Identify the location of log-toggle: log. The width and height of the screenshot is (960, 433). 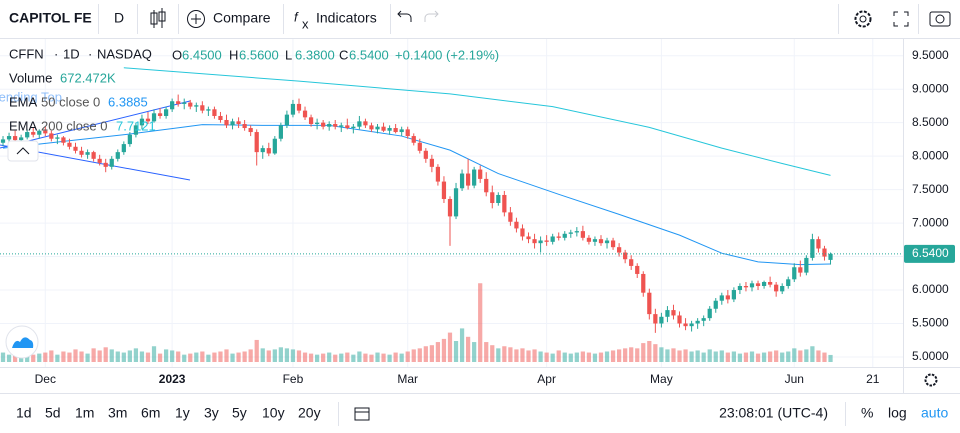
(897, 413).